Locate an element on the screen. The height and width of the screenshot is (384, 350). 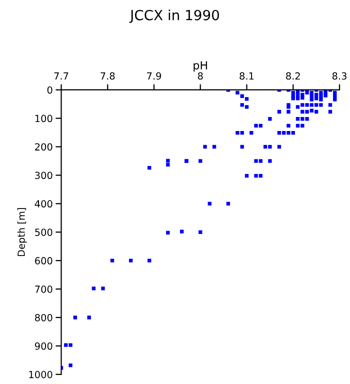
y-tick-label: 500 is located at coordinates (43, 232).